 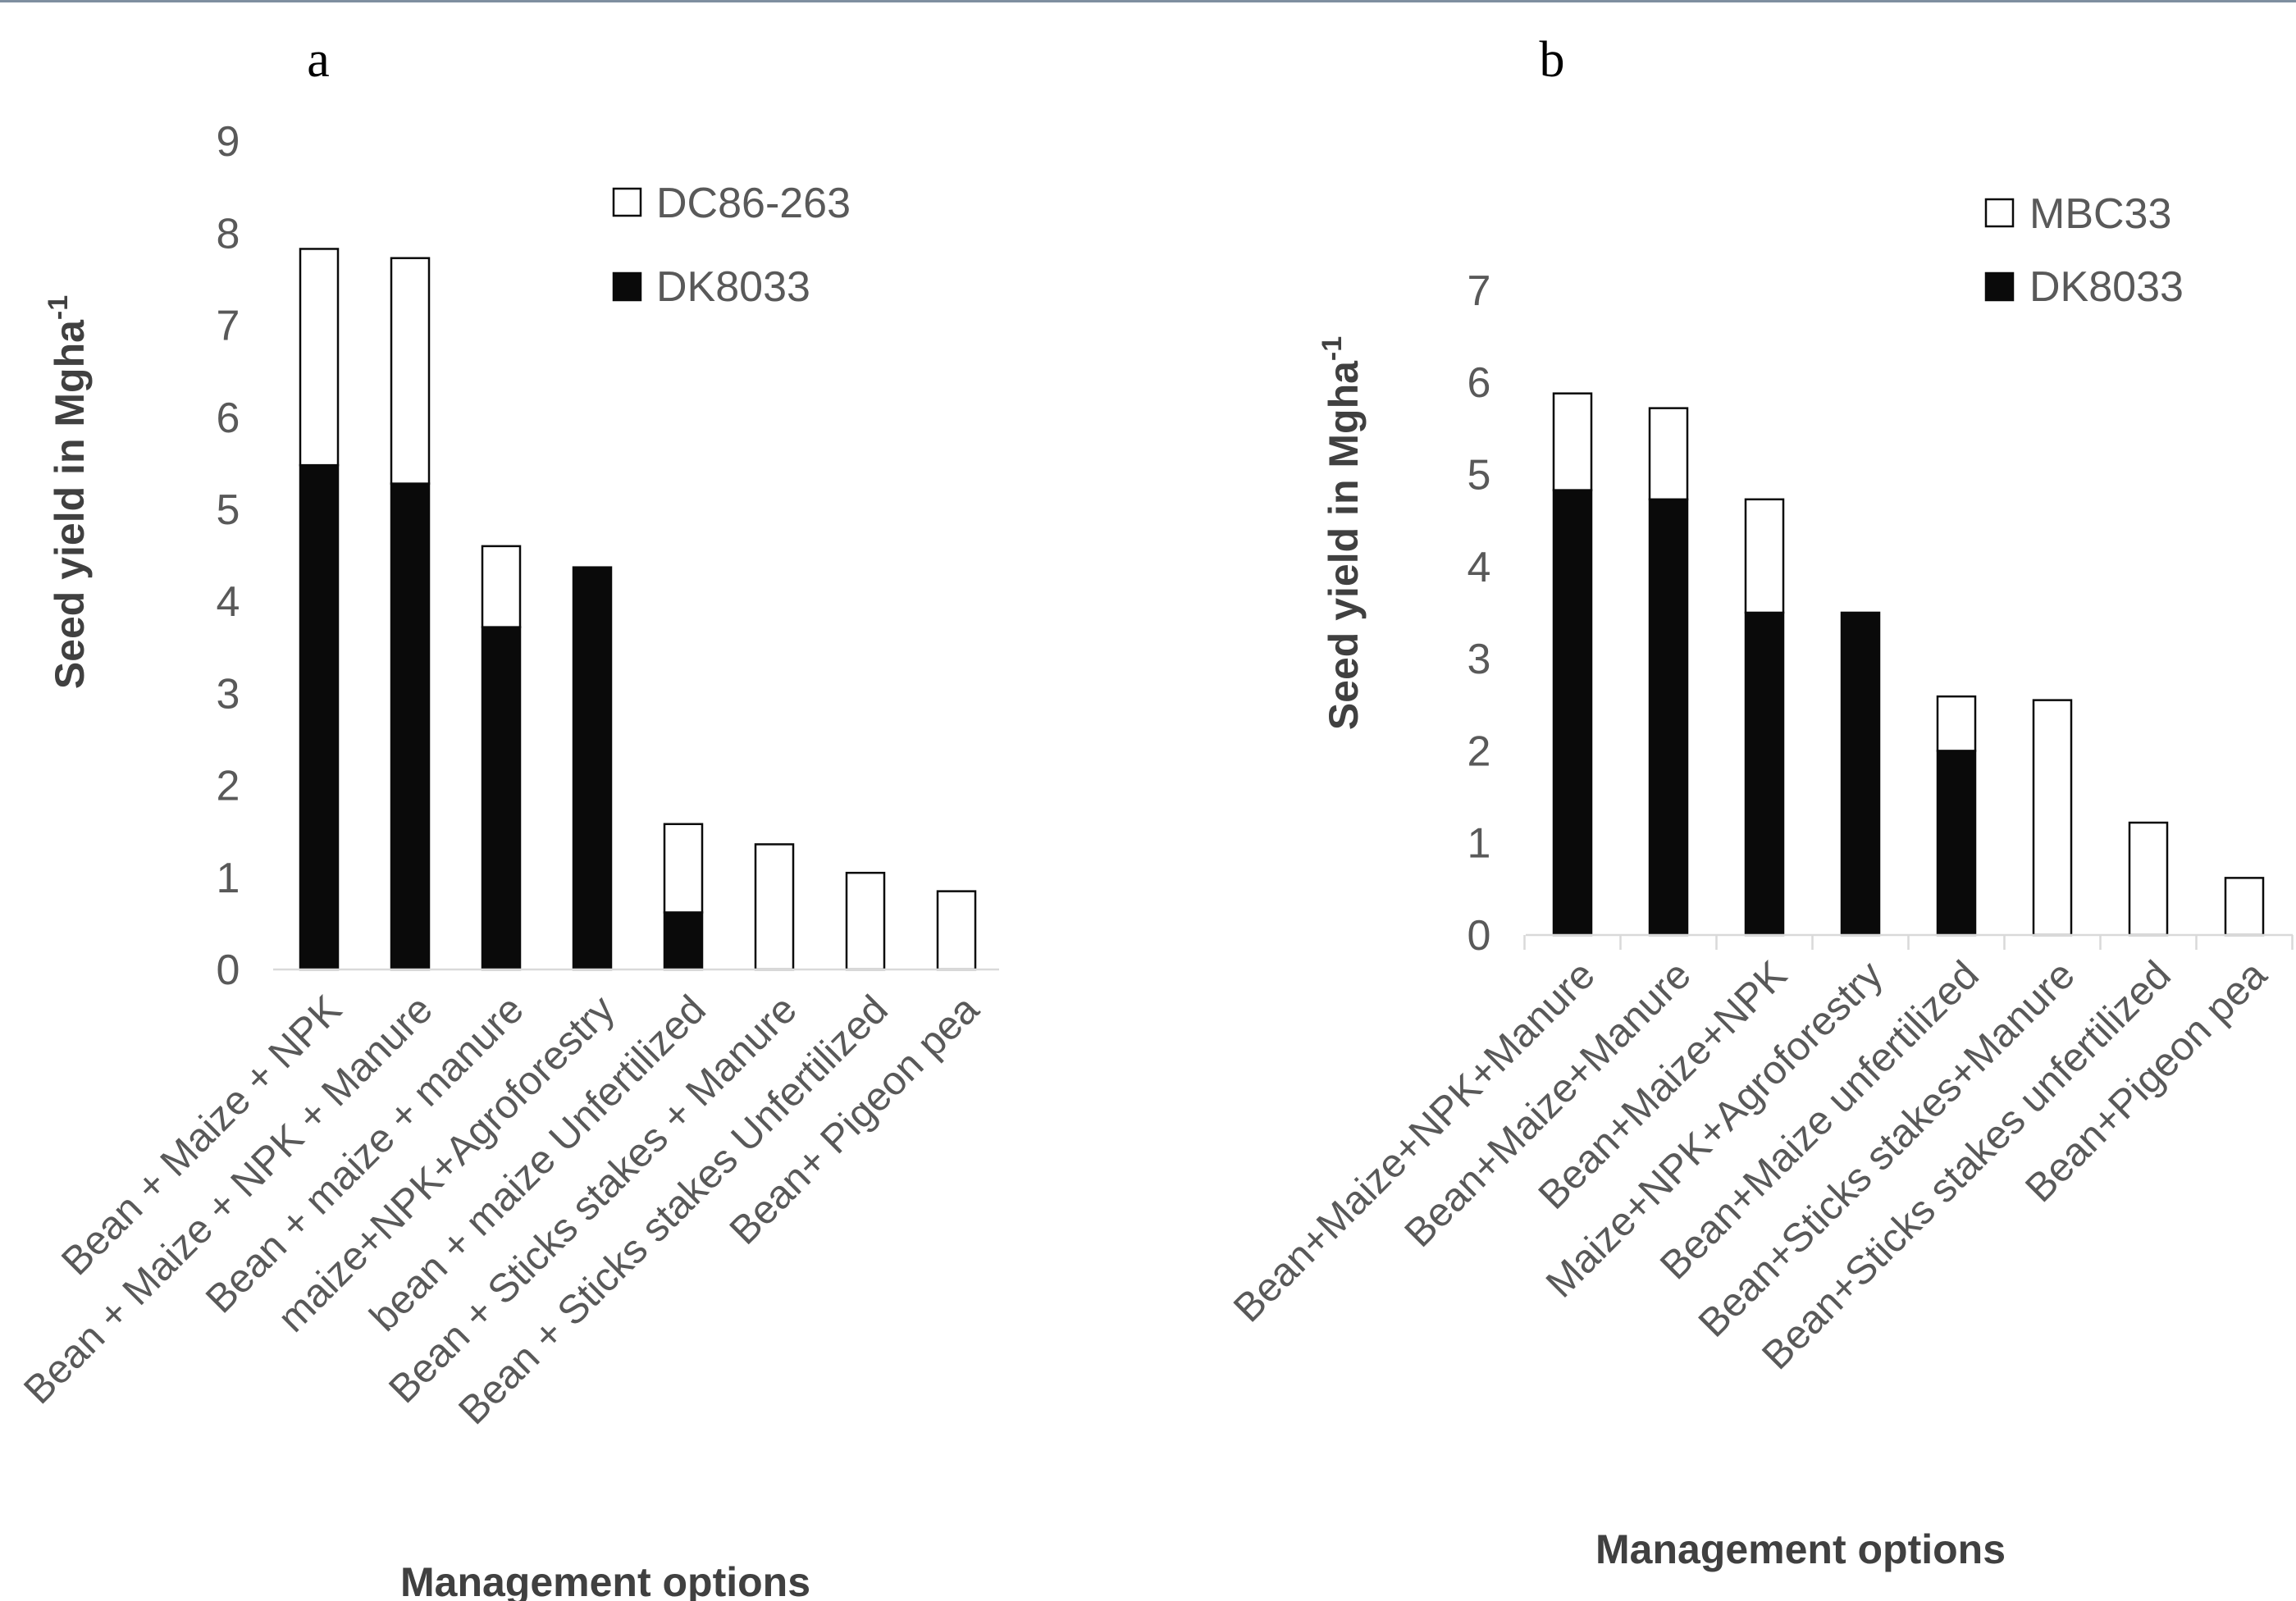 I want to click on y-tick-label-a-4: 4, so click(x=228, y=602).